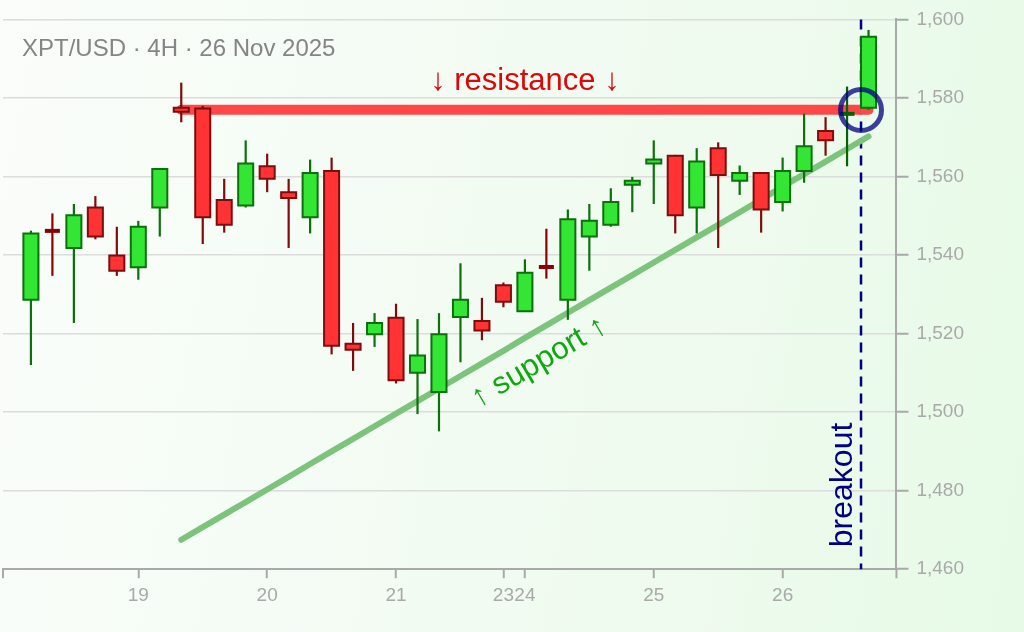  I want to click on y-tick-label: 1,580, so click(940, 97).